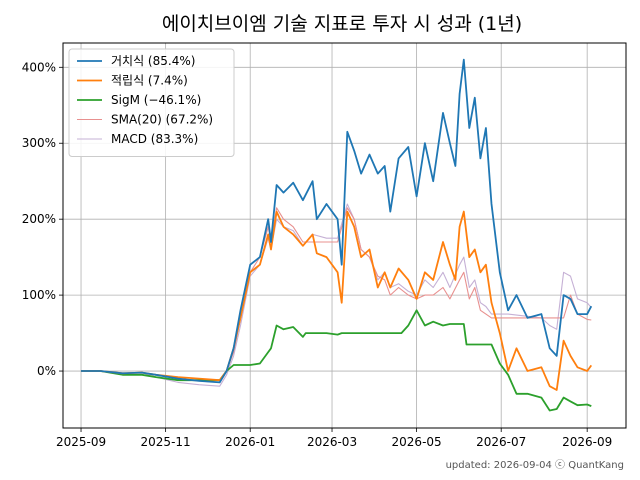  Describe the element at coordinates (39, 67) in the screenshot. I see `y-tick-label: 400%` at that location.